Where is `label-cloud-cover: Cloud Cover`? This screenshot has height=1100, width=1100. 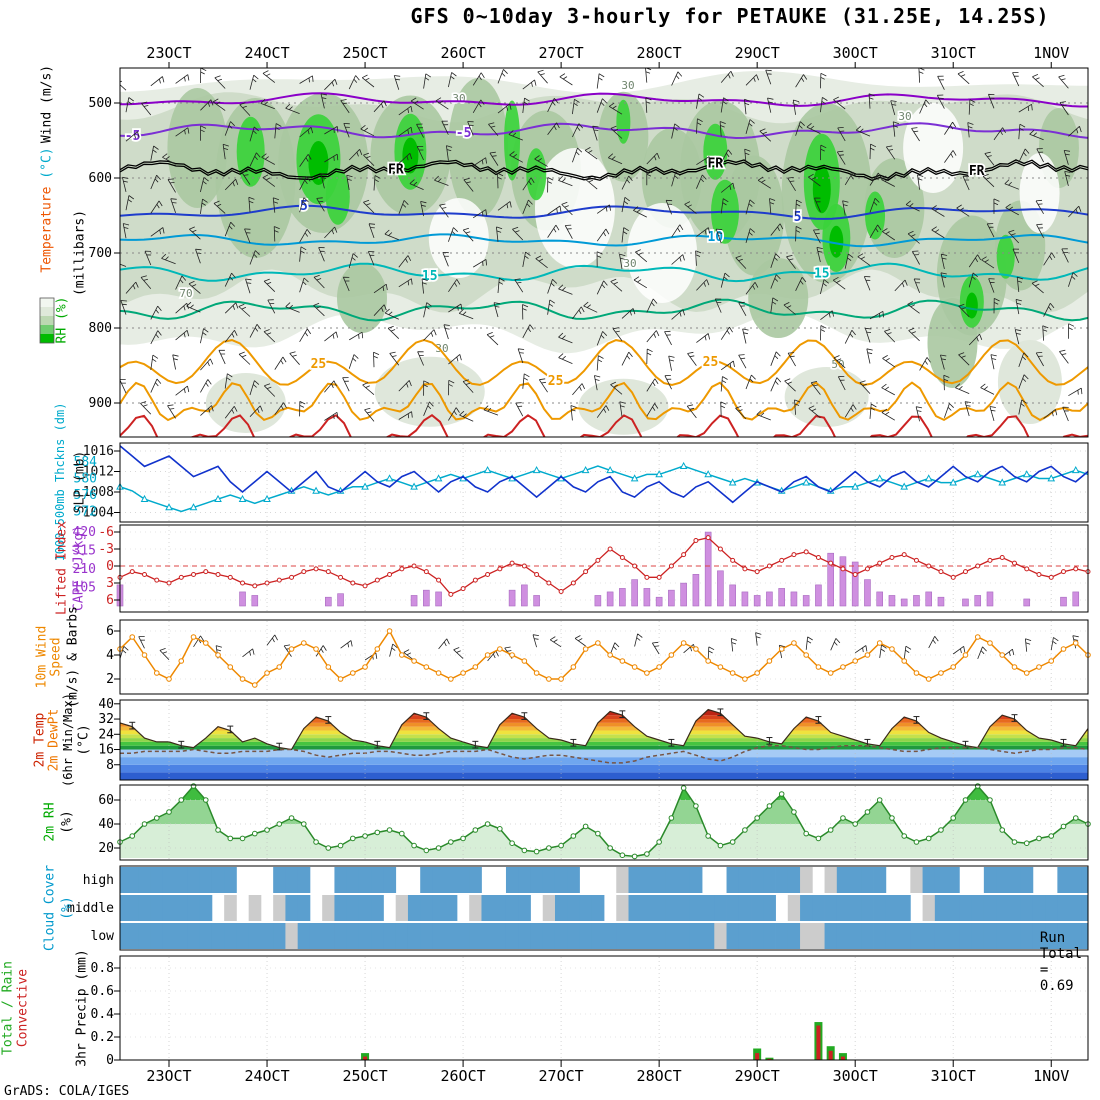 label-cloud-cover: Cloud Cover is located at coordinates (50, 908).